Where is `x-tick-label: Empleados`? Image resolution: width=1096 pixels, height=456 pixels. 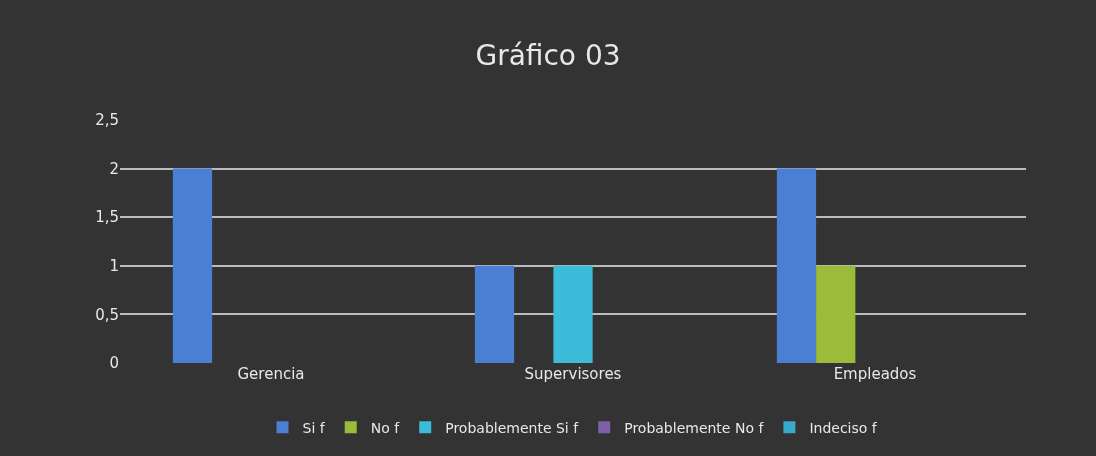
x-tick-label: Empleados is located at coordinates (875, 374).